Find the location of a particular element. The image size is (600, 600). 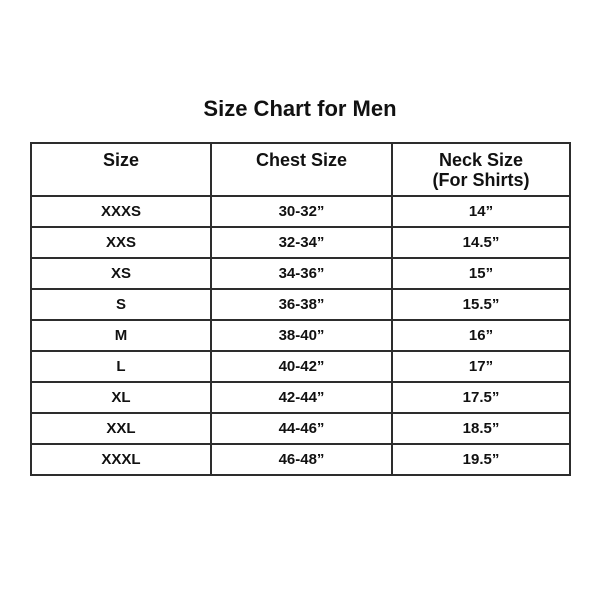

col-header-neck-sublabel: (For Shirts) is located at coordinates (481, 180).